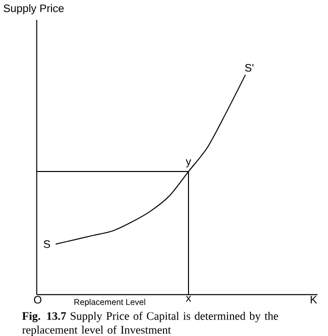 The width and height of the screenshot is (328, 336). Describe the element at coordinates (249, 68) in the screenshot. I see `text: S'` at that location.